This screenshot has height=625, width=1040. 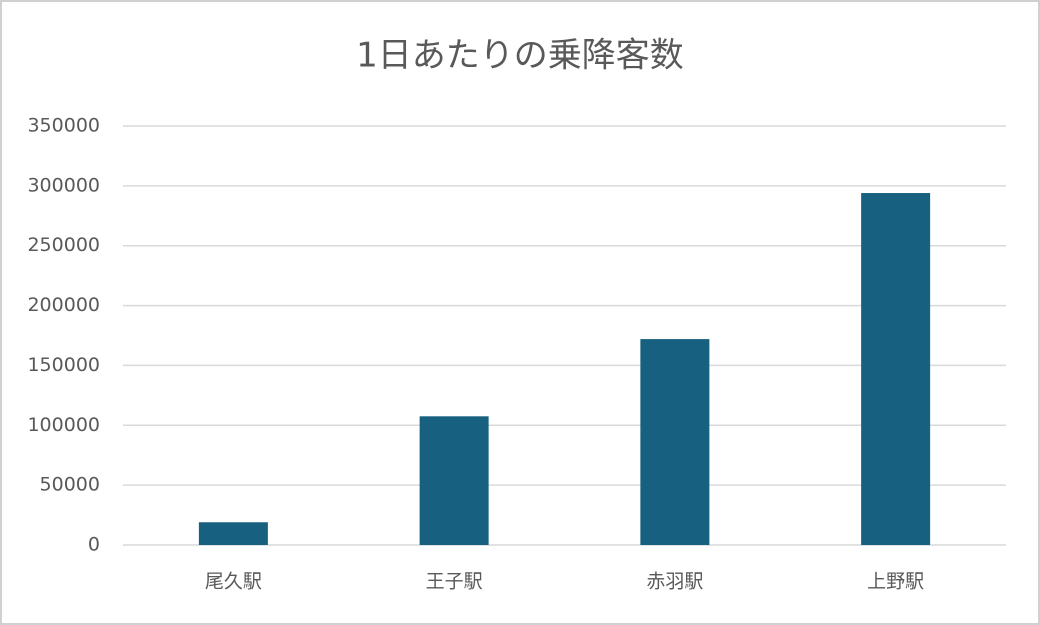 I want to click on y-tick-label: 300000, so click(x=63, y=185).